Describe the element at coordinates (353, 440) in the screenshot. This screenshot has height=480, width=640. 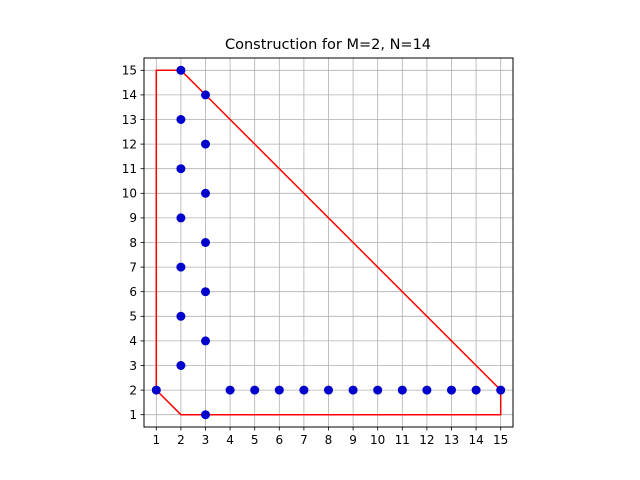
I see `x-tick-label: 9` at that location.